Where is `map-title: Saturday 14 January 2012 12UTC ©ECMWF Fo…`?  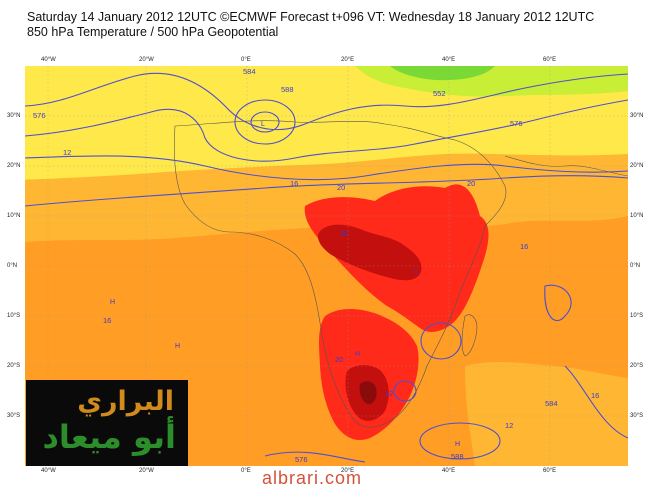
map-title: Saturday 14 January 2012 12UTC ©ECMWF Fo… is located at coordinates (311, 17).